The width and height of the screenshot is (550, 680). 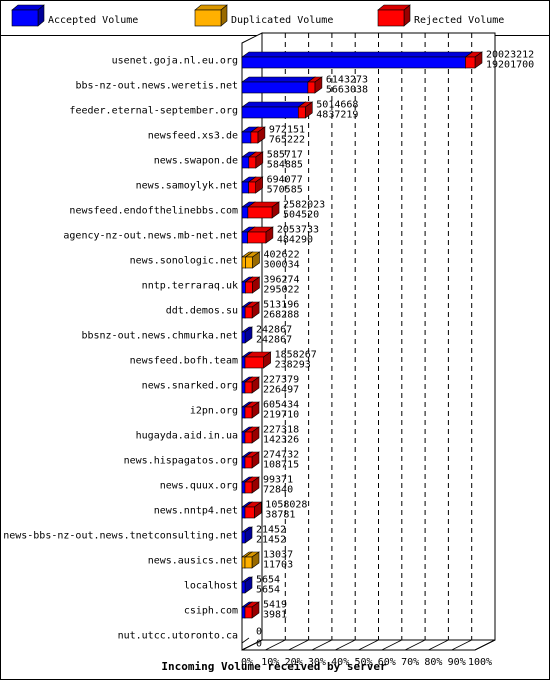 I want to click on server-label: news.nntp4.net, so click(x=196, y=511).